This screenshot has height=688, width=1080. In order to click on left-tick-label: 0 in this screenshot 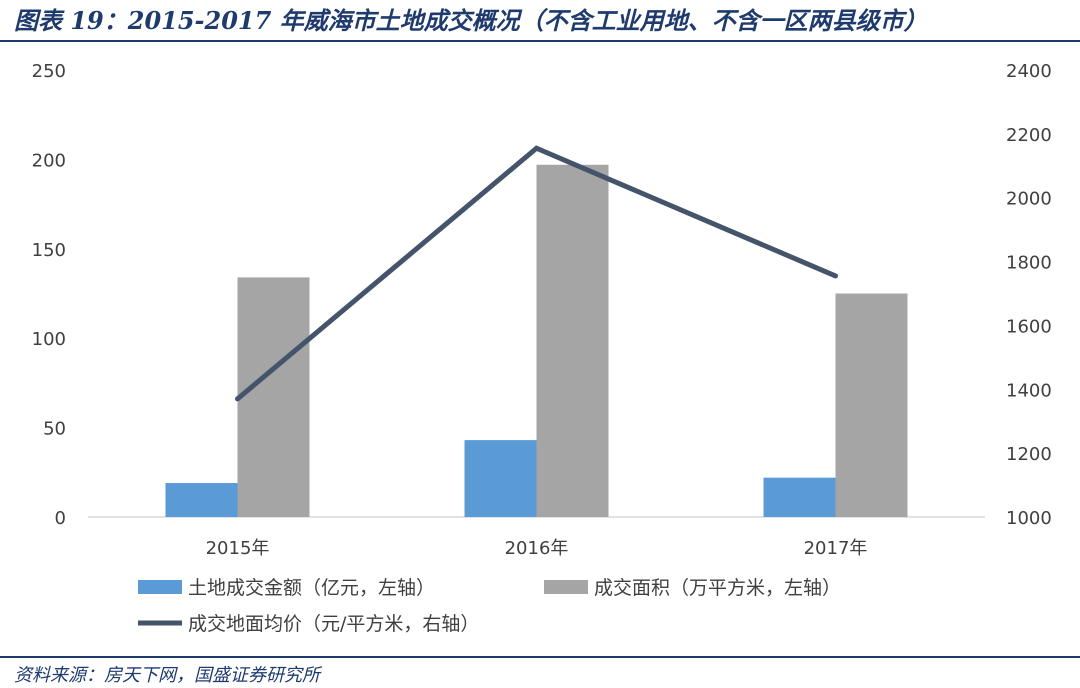, I will do `click(60, 518)`.